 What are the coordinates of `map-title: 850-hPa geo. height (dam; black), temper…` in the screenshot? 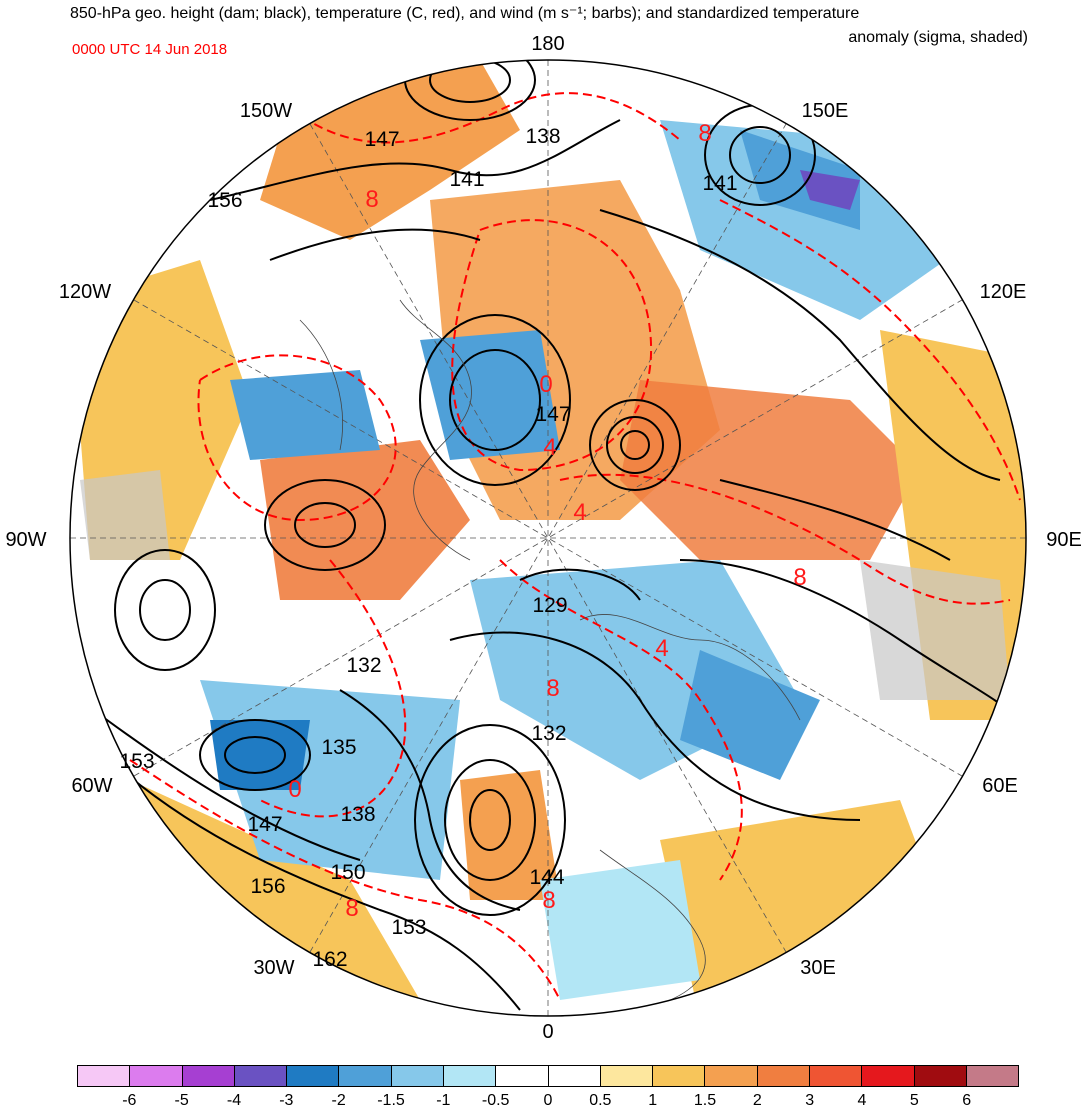 It's located at (465, 13).